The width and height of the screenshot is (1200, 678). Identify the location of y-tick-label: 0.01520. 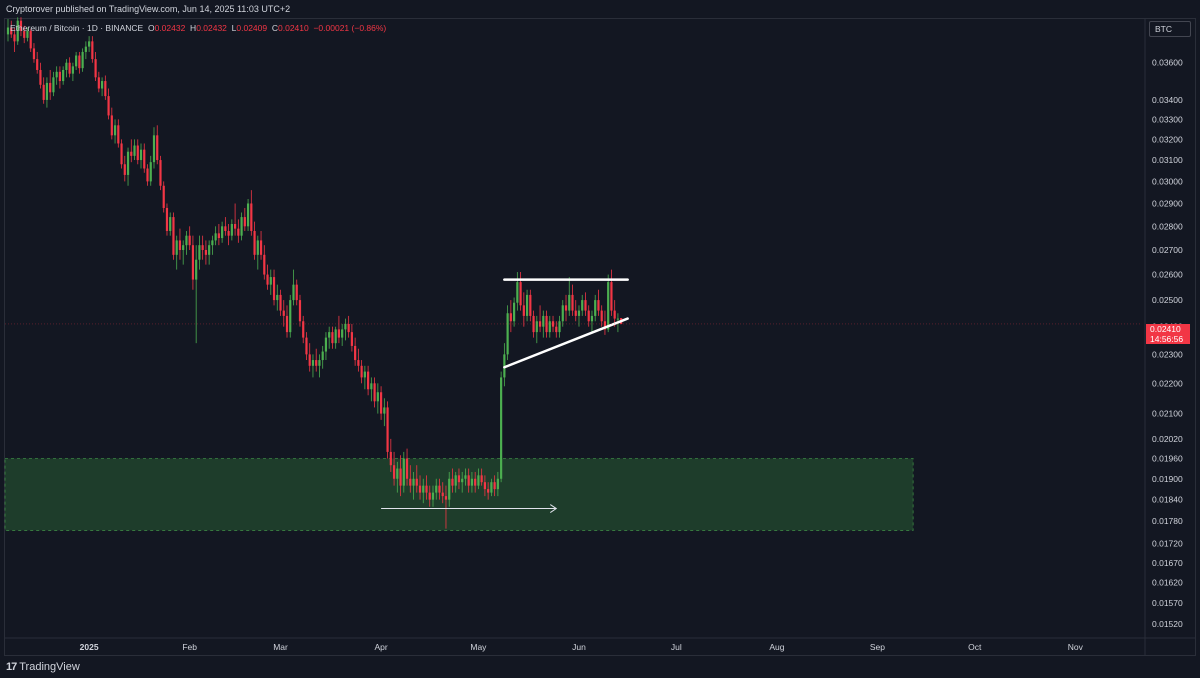
(1167, 624).